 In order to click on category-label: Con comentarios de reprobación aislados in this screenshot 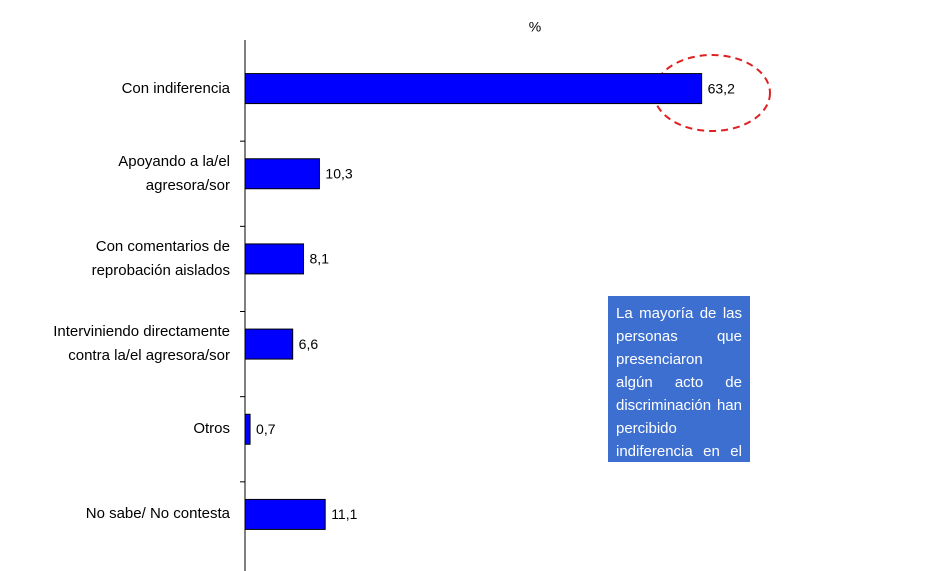, I will do `click(160, 258)`.